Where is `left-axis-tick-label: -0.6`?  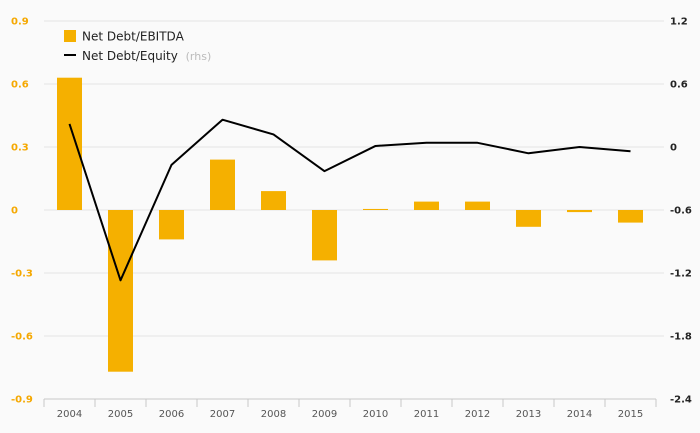 left-axis-tick-label: -0.6 is located at coordinates (22, 337).